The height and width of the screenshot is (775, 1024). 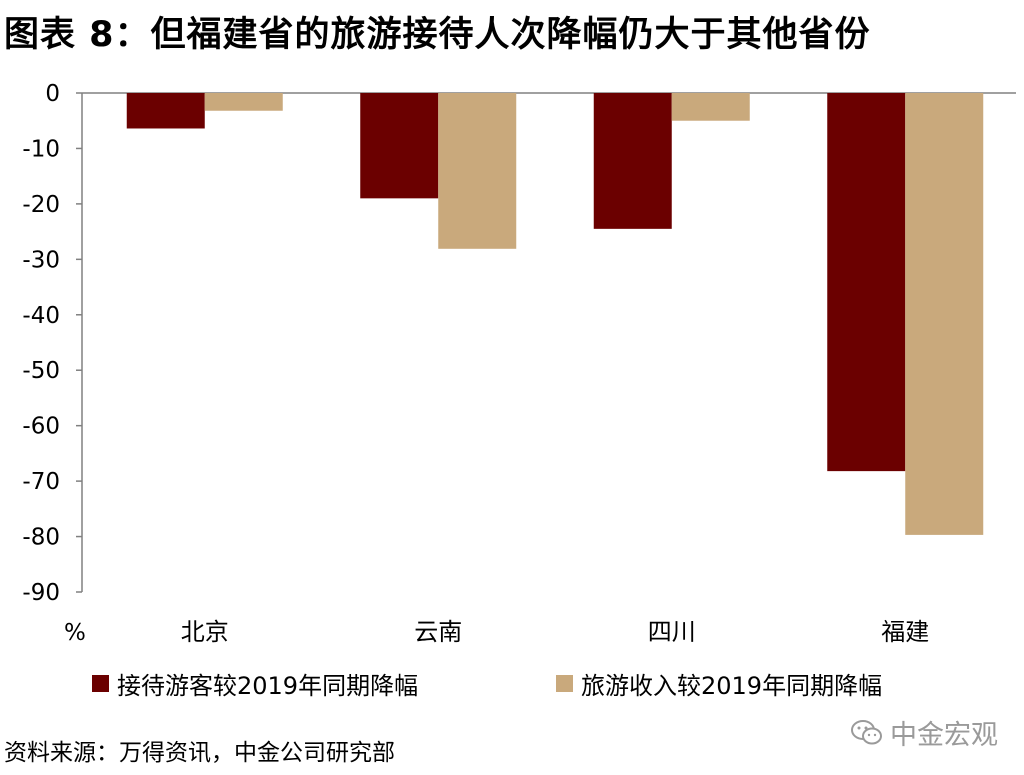 I want to click on y-tick-label: -20, so click(x=41, y=205).